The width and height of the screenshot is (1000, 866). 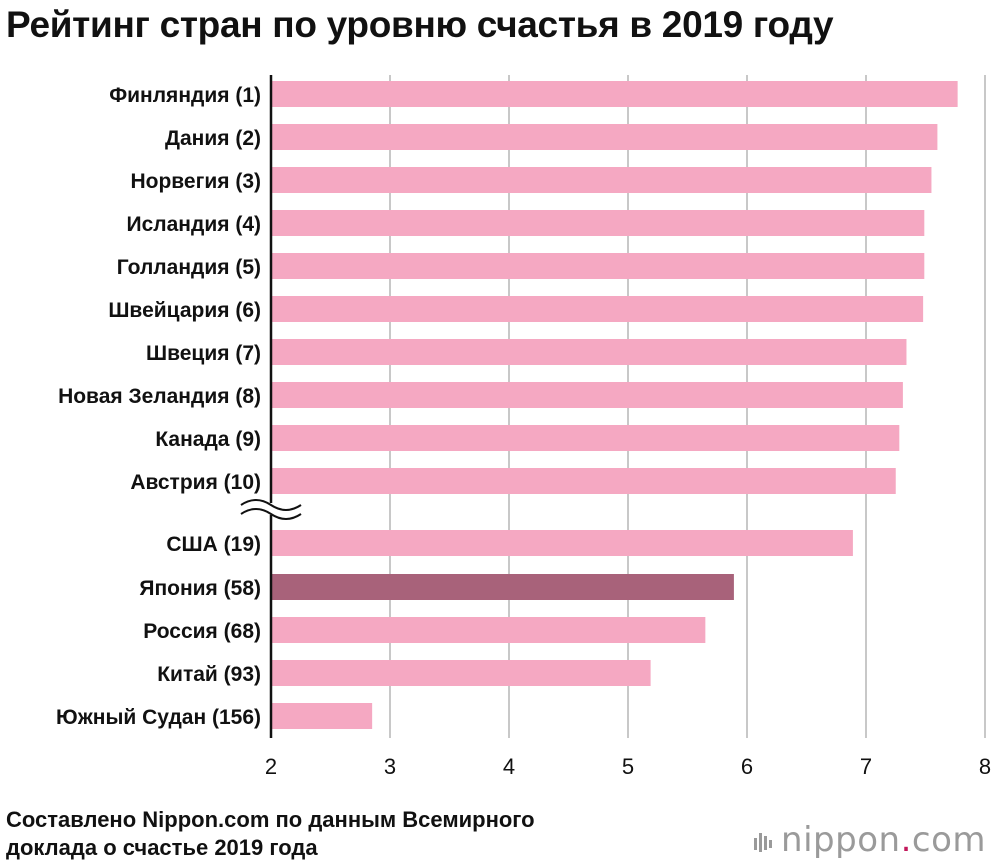 What do you see at coordinates (390, 766) in the screenshot?
I see `x-tick-label-3: 3` at bounding box center [390, 766].